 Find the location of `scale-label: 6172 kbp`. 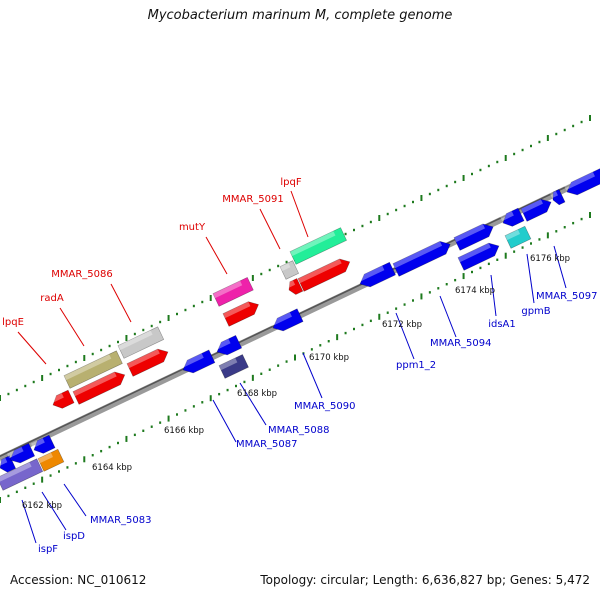

scale-label: 6172 kbp is located at coordinates (402, 325).